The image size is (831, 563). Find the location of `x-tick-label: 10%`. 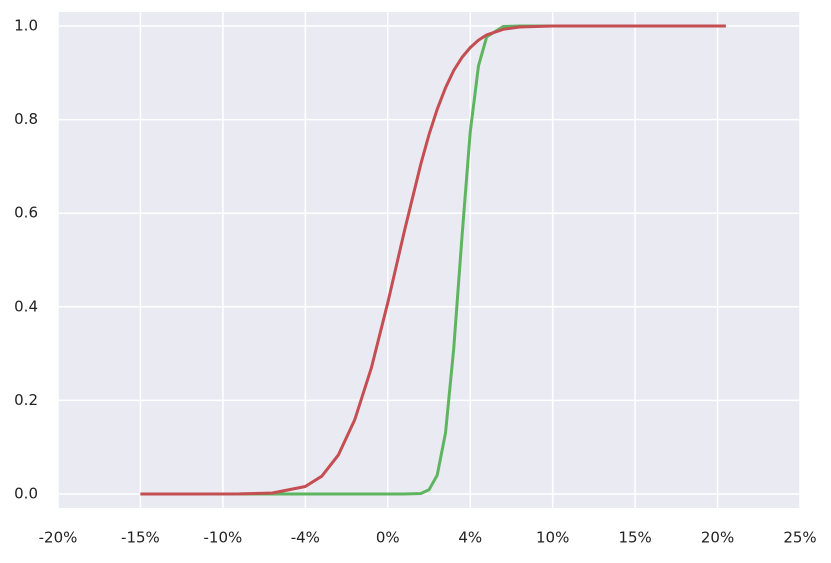

x-tick-label: 10% is located at coordinates (552, 538).